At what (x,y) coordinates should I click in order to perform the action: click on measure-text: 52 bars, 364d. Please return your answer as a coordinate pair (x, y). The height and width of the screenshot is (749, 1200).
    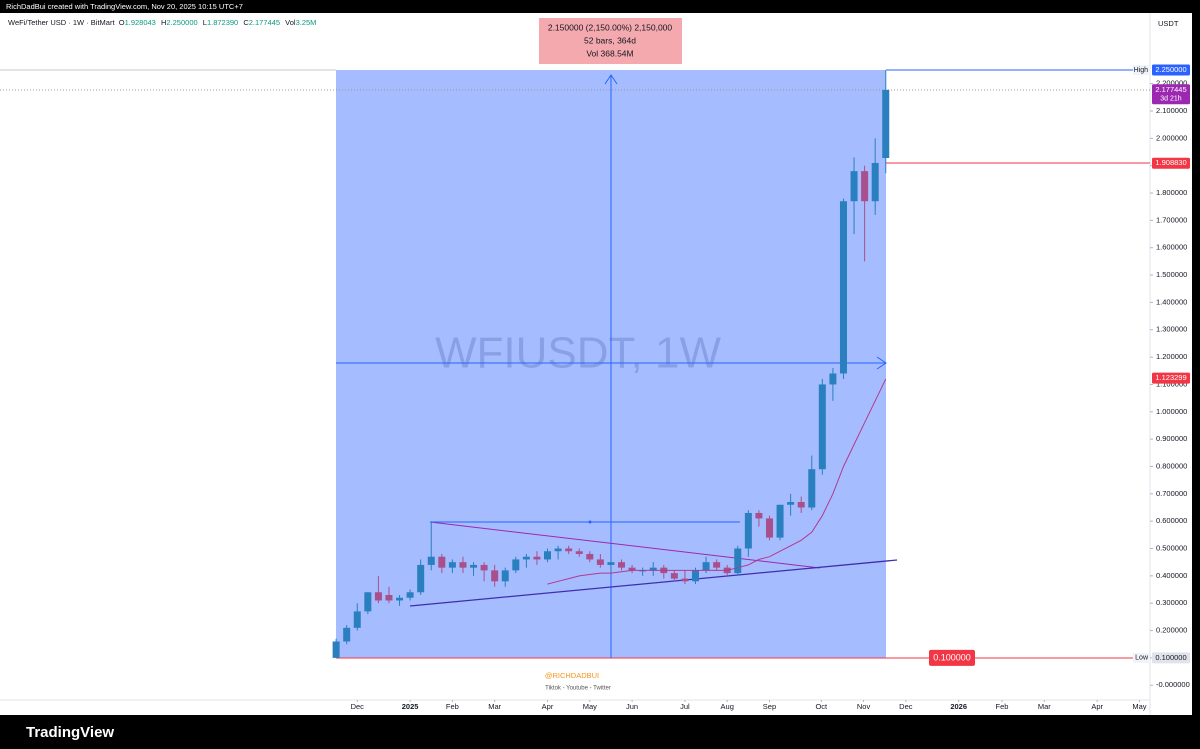
    Looking at the image, I should click on (610, 40).